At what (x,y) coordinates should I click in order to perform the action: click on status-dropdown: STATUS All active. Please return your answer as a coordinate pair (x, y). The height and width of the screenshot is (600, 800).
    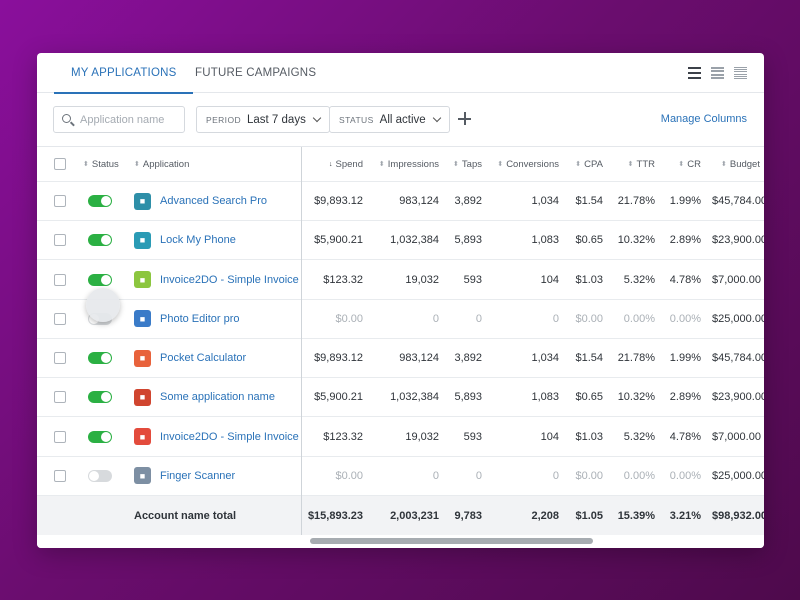
    Looking at the image, I should click on (389, 119).